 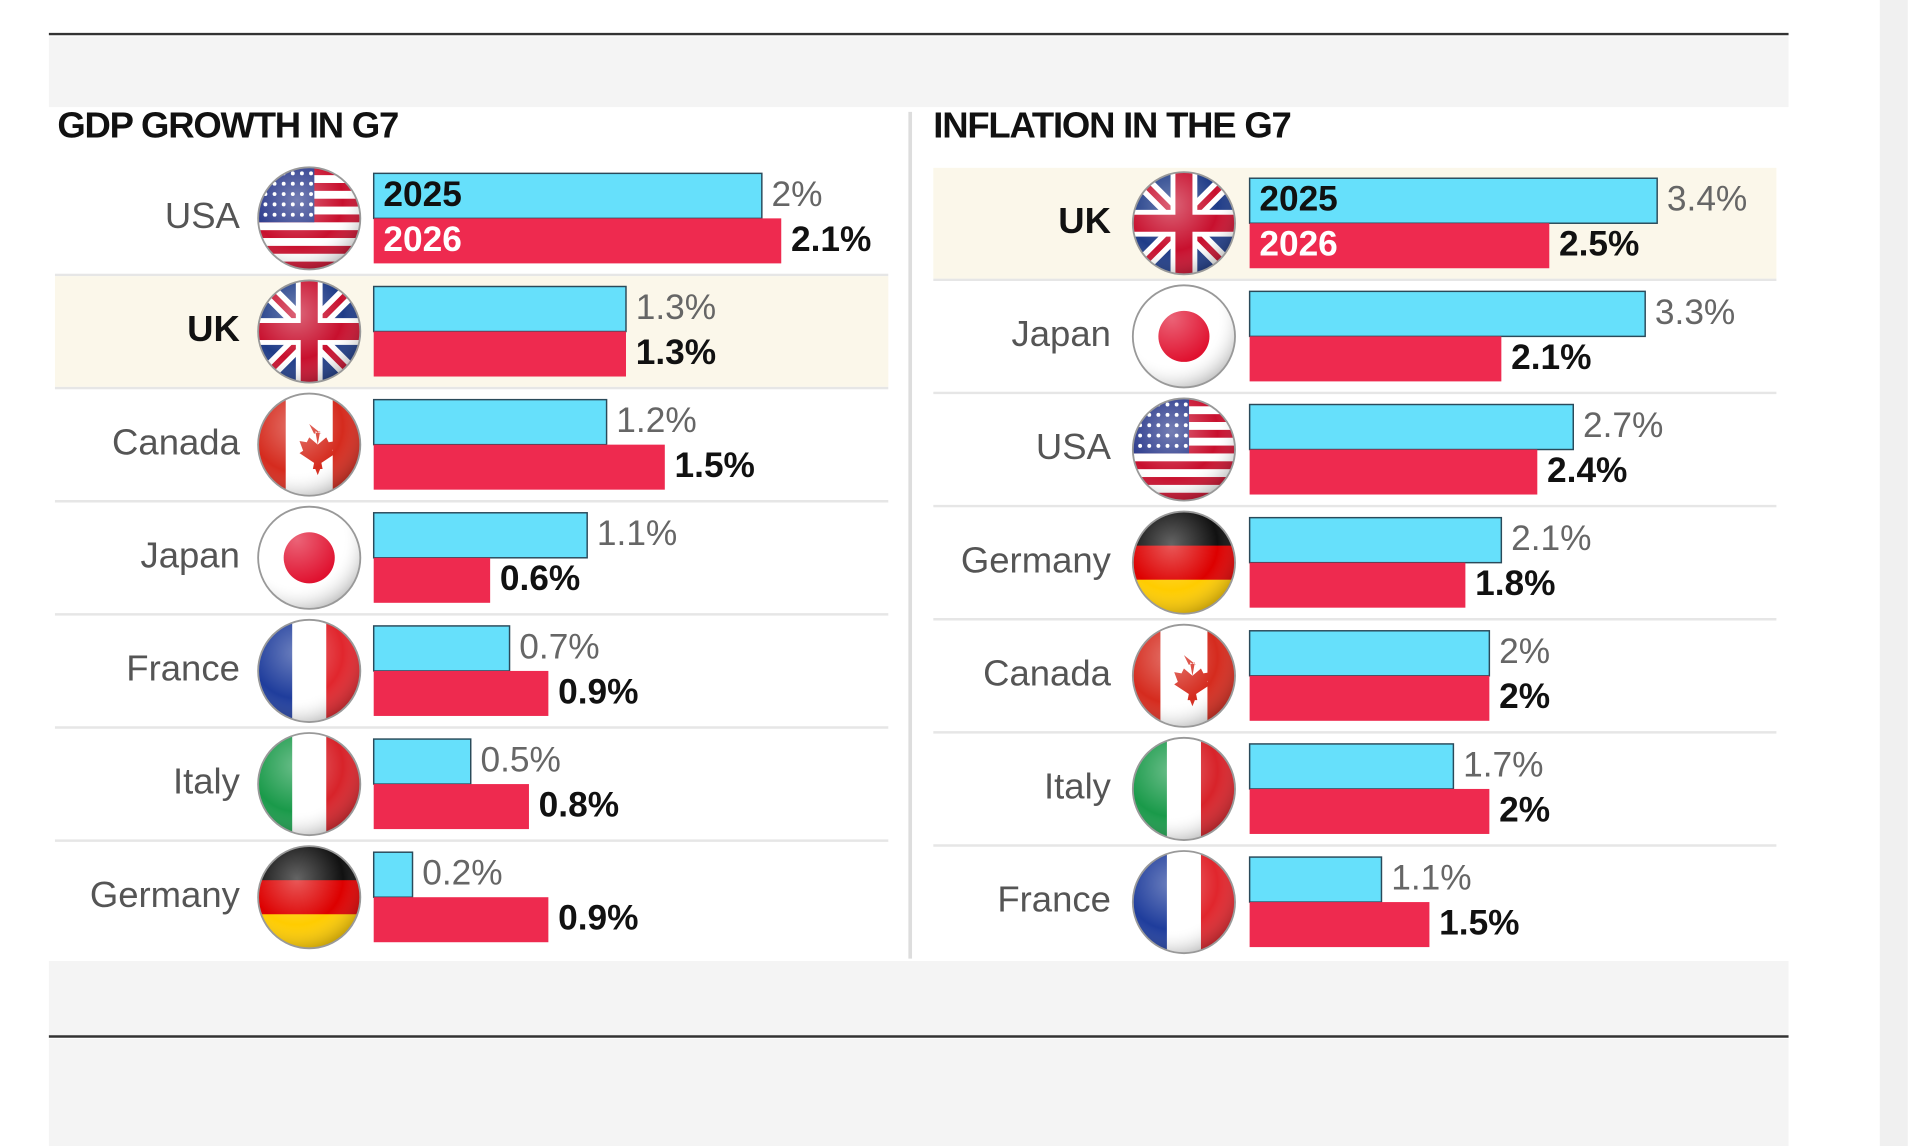 I want to click on panel-bottom, so click(x=918, y=999).